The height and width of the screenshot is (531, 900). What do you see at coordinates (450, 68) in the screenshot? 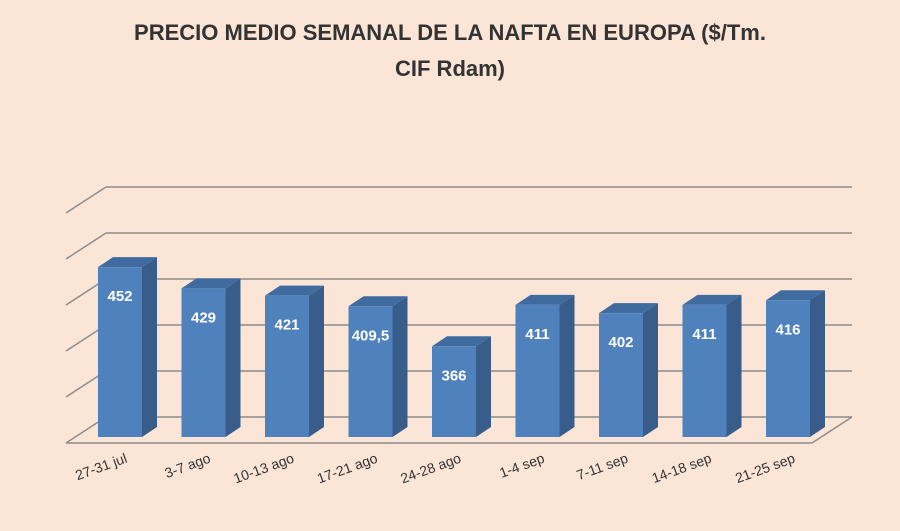
I see `chart-title-line-2: CIF Rdam)` at bounding box center [450, 68].